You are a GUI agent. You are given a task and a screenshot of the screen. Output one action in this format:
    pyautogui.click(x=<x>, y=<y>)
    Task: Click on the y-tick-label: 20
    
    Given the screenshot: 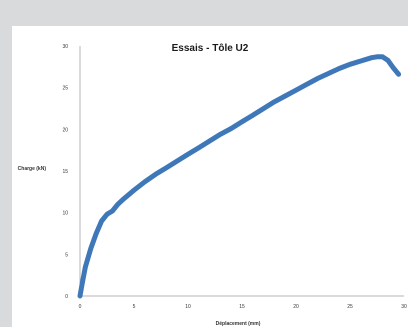 What is the action you would take?
    pyautogui.click(x=65, y=130)
    